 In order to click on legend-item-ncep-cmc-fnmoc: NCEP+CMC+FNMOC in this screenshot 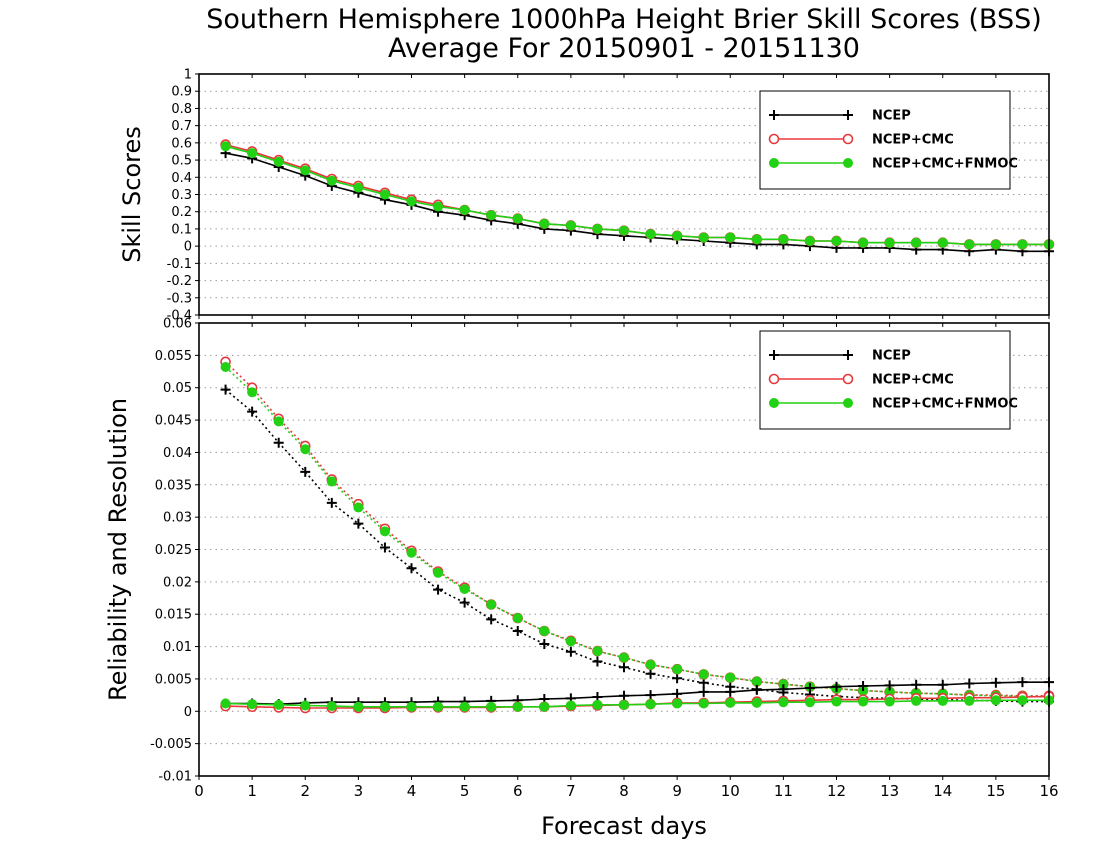, I will do `click(893, 164)`.